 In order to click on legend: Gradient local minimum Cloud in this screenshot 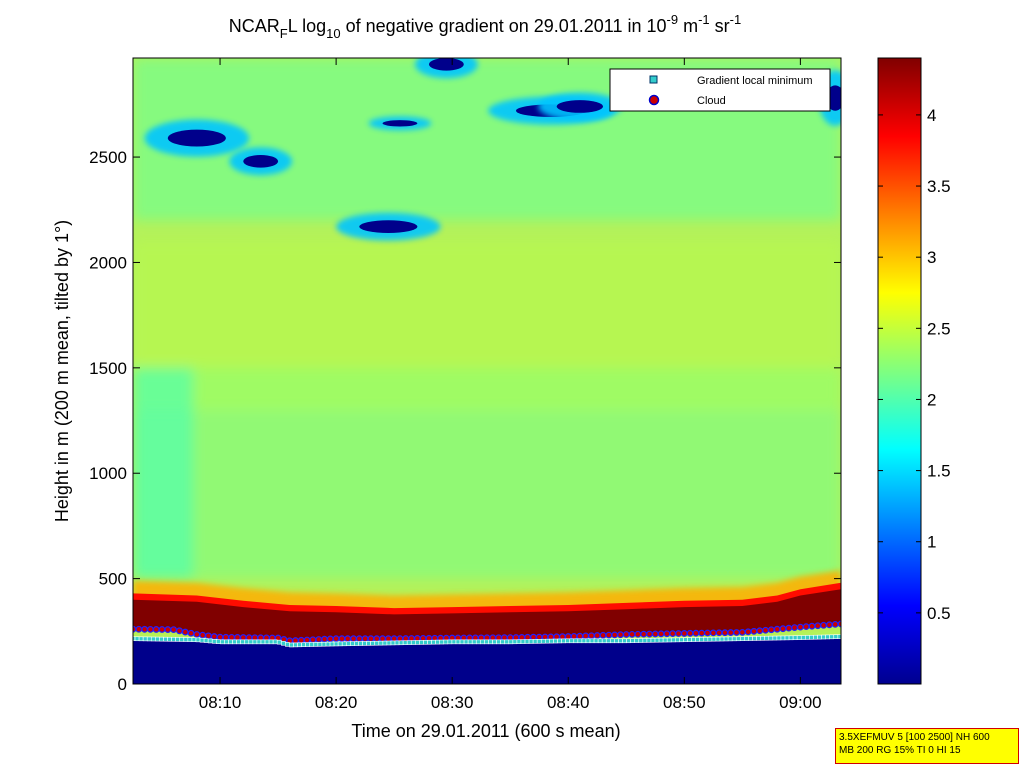, I will do `click(720, 90)`.